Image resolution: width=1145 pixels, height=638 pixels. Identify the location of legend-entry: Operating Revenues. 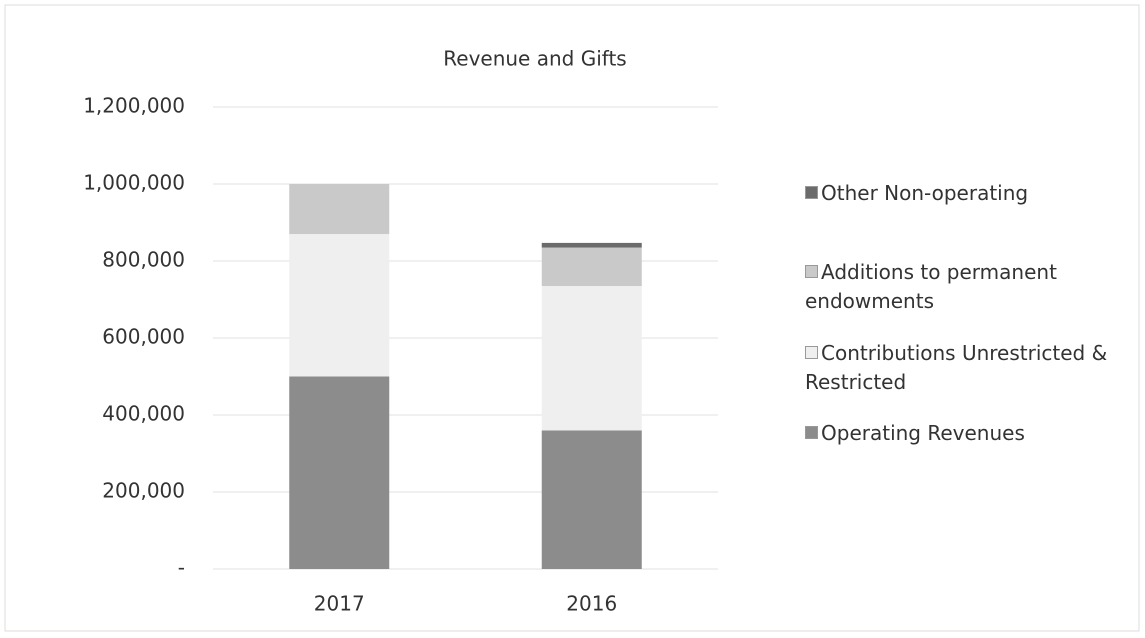
(965, 433).